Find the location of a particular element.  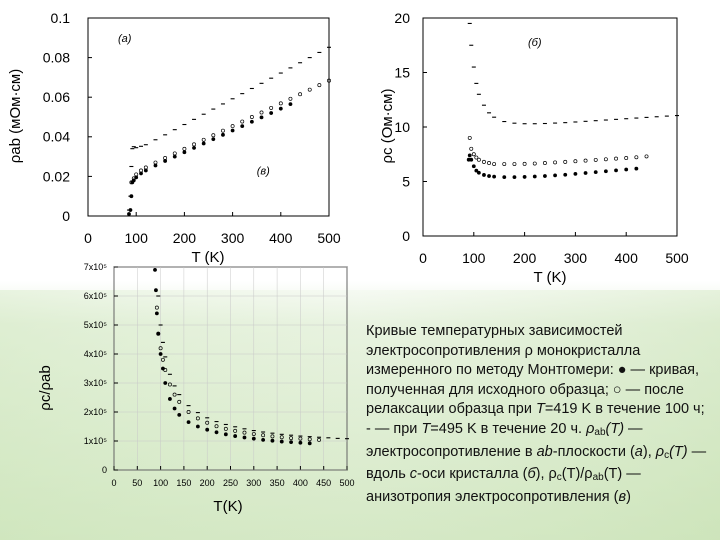

caption-panel-ref: в is located at coordinates (622, 496).